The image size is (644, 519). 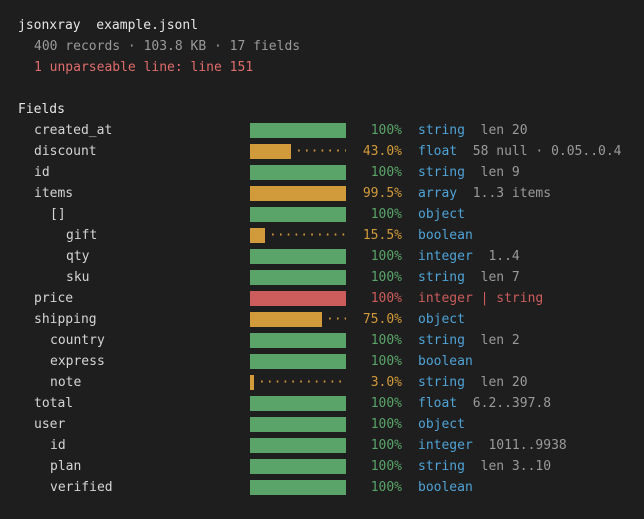 I want to click on section-title: Fields, so click(x=41, y=109).